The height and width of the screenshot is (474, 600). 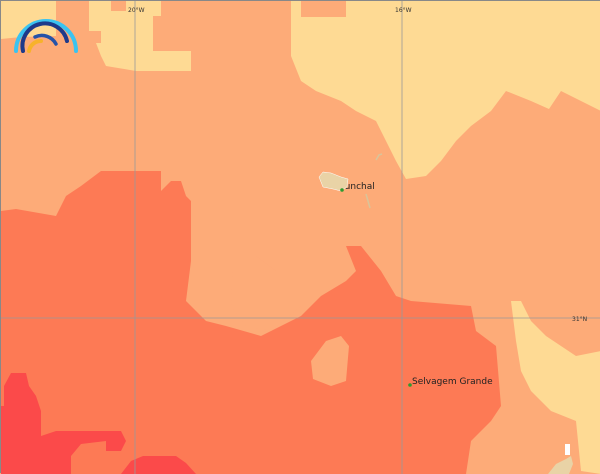 I want to click on lon-label-20w: 20°W, so click(x=136, y=10).